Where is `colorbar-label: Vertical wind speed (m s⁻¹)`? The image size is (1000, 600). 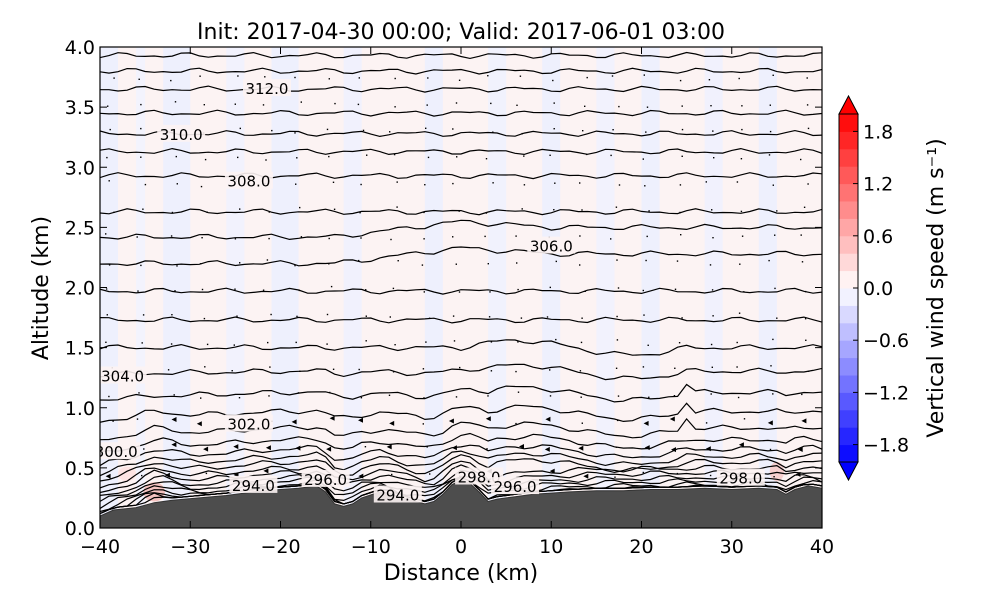 colorbar-label: Vertical wind speed (m s⁻¹) is located at coordinates (936, 287).